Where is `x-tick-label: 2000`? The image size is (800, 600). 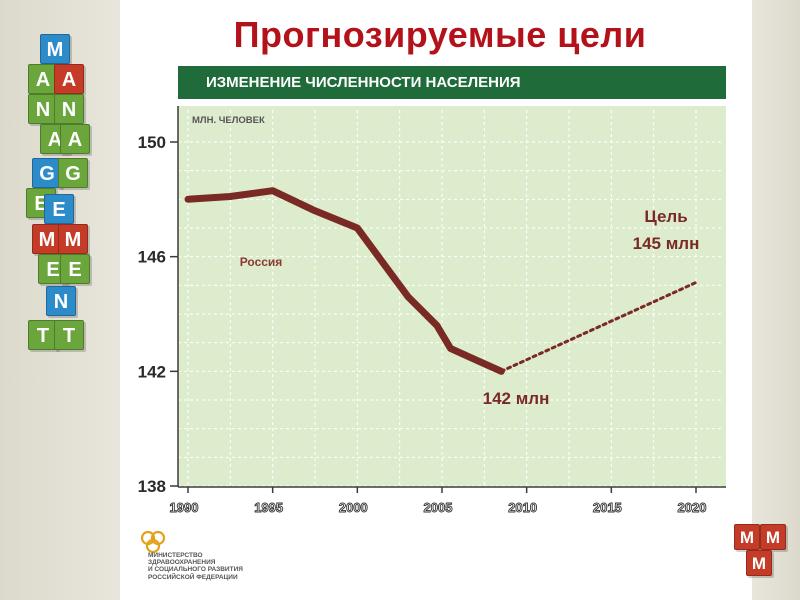 x-tick-label: 2000 is located at coordinates (353, 507).